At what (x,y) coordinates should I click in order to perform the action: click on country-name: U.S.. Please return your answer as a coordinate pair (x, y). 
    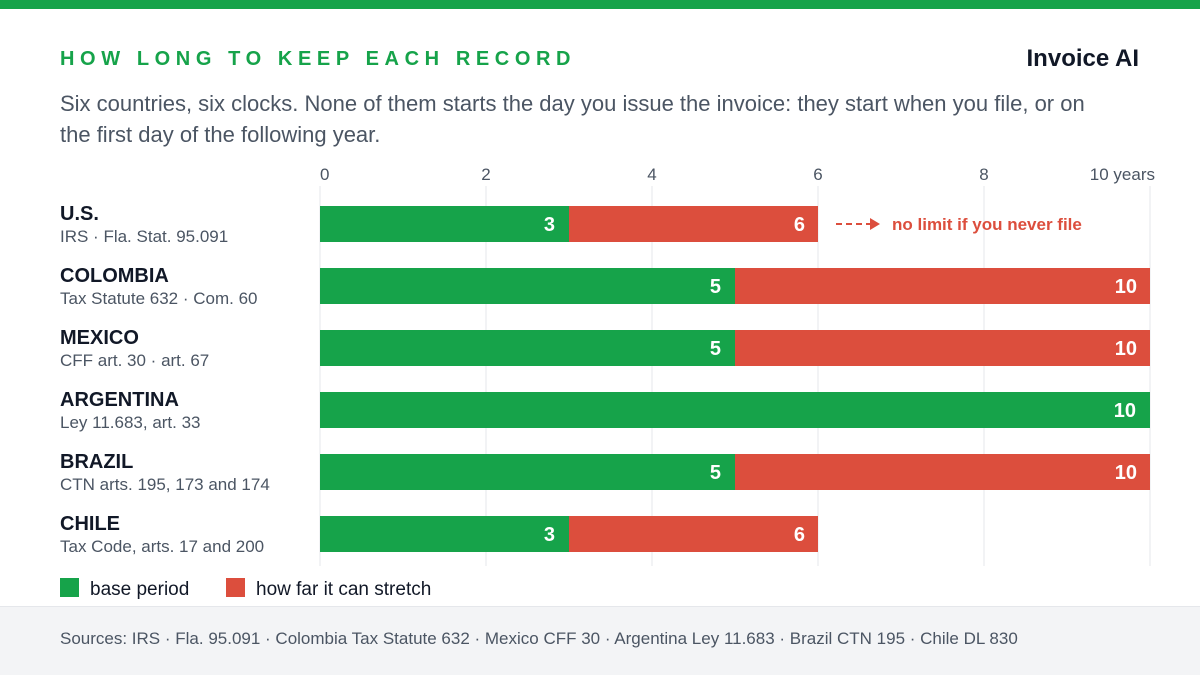
    Looking at the image, I should click on (79, 214).